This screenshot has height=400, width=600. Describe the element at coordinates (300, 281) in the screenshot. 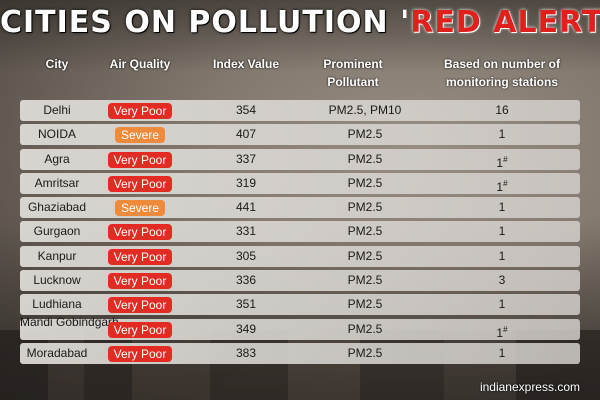

I see `table-row: Lucknow Very Poor 336 PM2.5 3` at that location.